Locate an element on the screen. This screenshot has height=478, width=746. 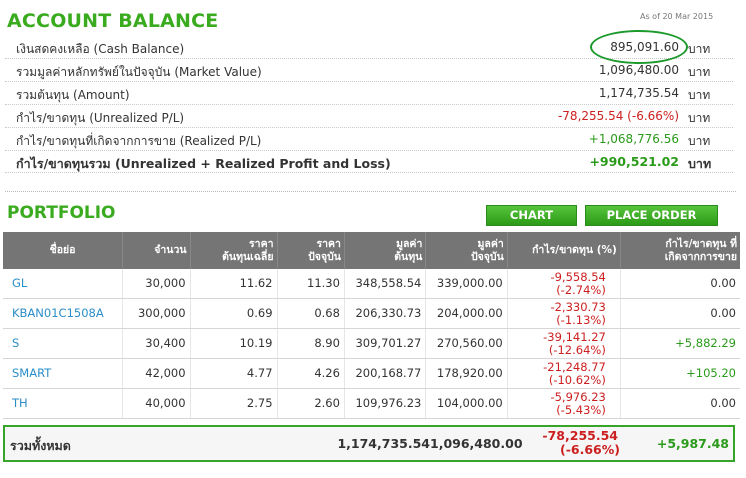
header-price-line2: ปัจจุบัน is located at coordinates (324, 256).